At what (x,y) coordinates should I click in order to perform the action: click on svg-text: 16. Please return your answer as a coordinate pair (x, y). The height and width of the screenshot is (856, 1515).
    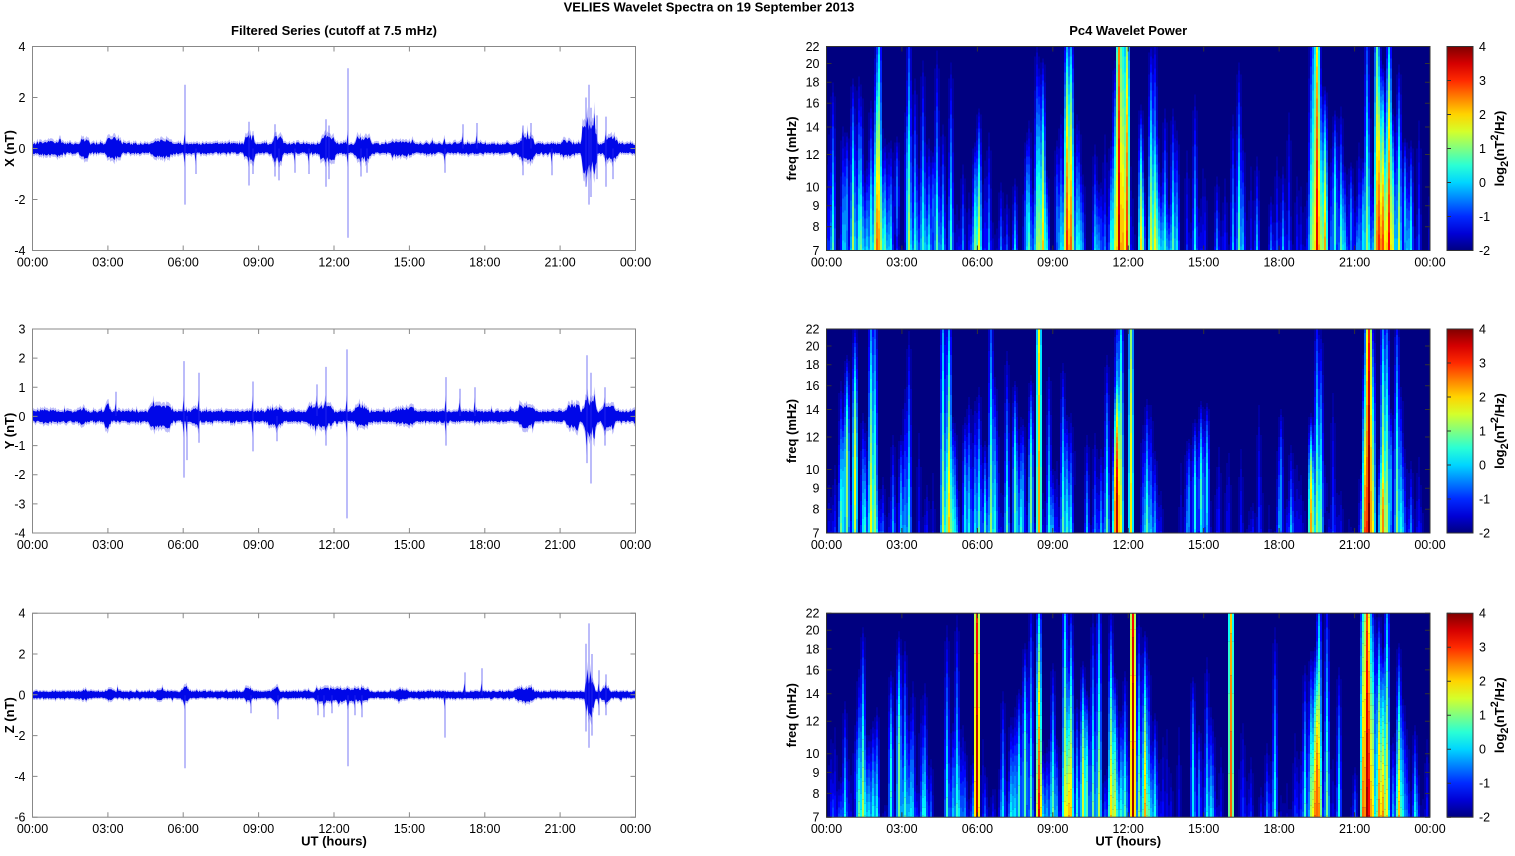
    Looking at the image, I should click on (813, 386).